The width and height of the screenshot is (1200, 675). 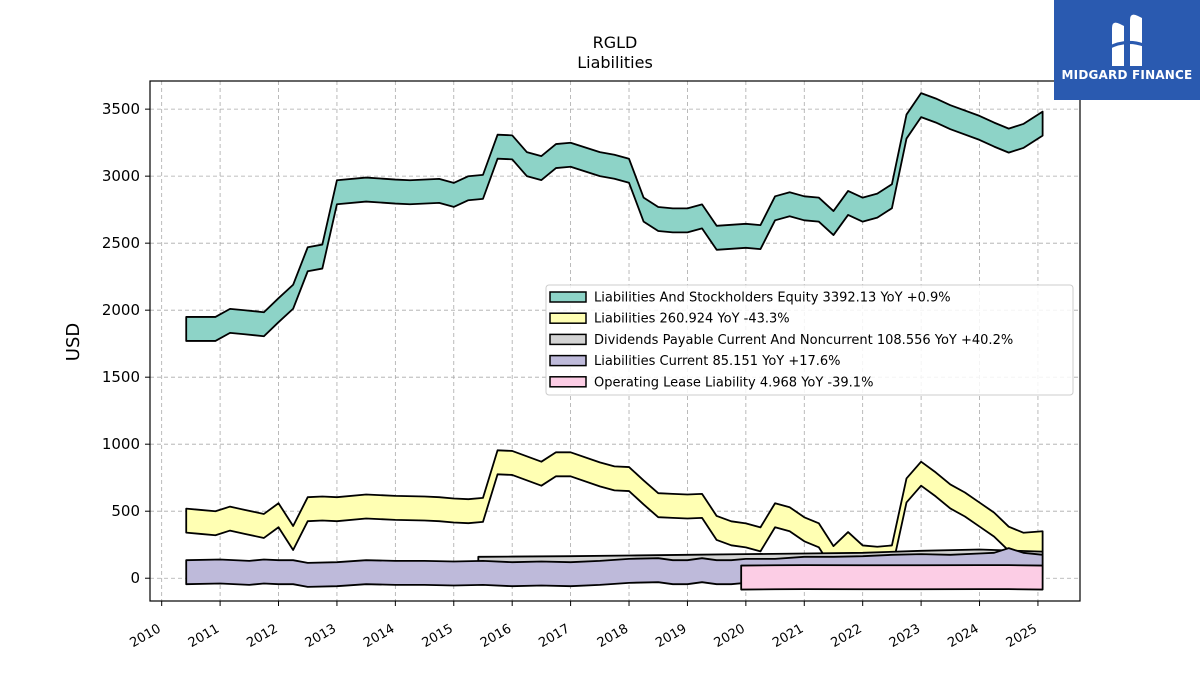 I want to click on x-tick-label: 2010, so click(x=146, y=636).